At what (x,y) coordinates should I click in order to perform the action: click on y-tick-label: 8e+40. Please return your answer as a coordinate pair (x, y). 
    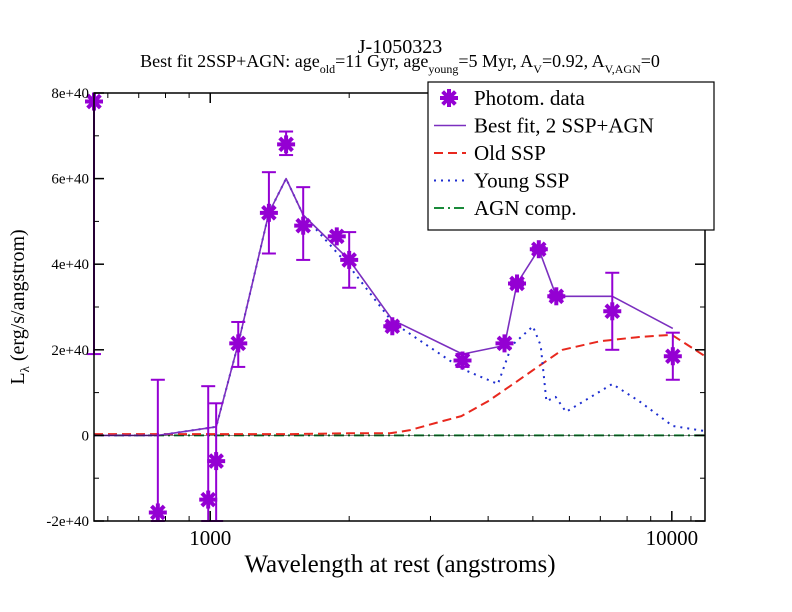
    Looking at the image, I should click on (70, 94).